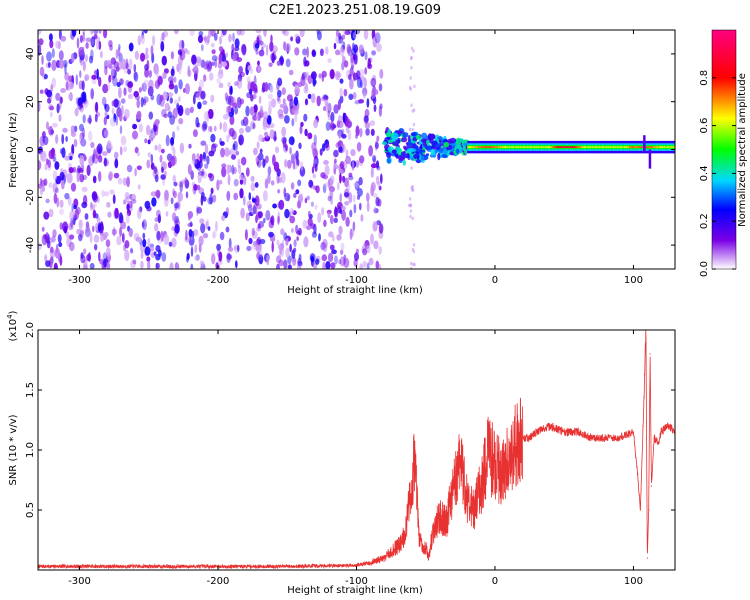 This screenshot has width=750, height=600. What do you see at coordinates (495, 581) in the screenshot?
I see `x-tick-label: 0` at bounding box center [495, 581].